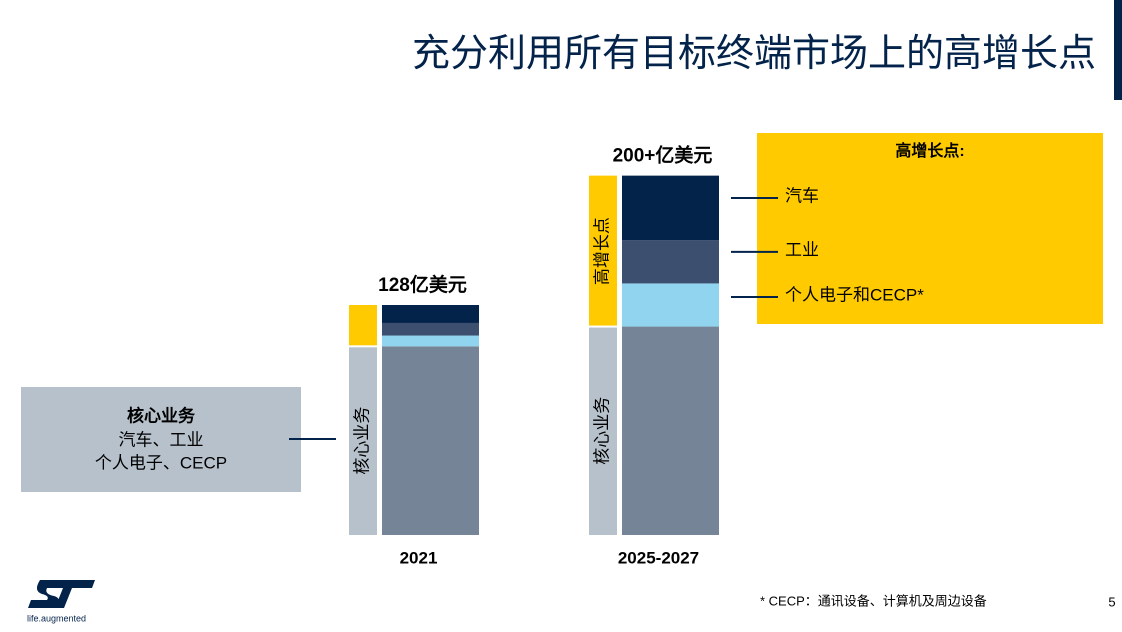  Describe the element at coordinates (658, 557) in the screenshot. I see `x-tick-label: 2025-2027` at that location.